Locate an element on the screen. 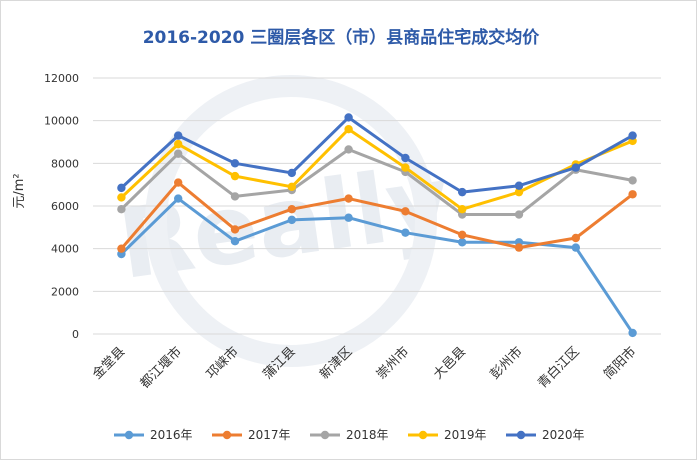 The height and width of the screenshot is (460, 697). legend-item: 2020年 is located at coordinates (545, 435).